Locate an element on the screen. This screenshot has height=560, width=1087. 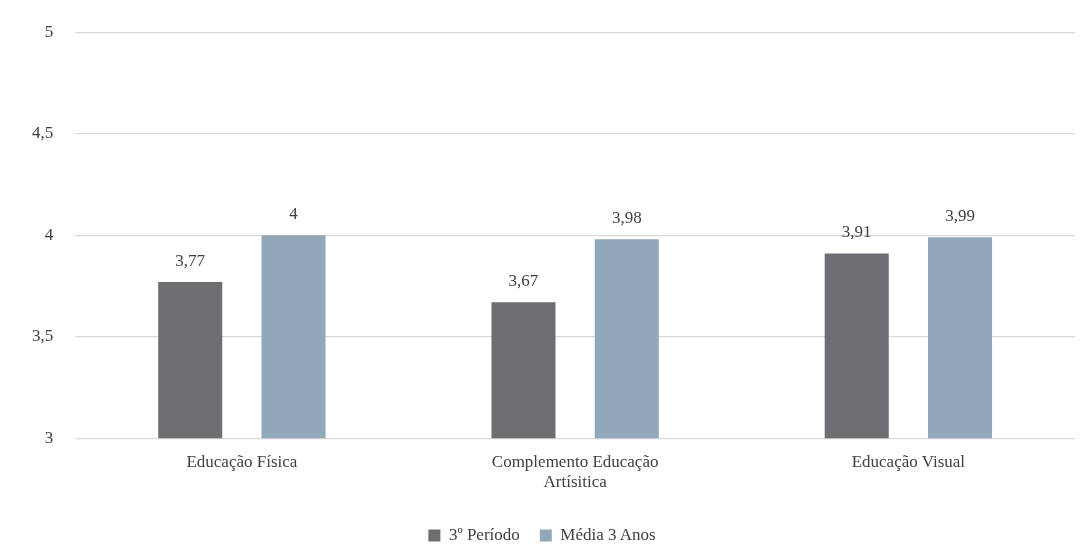
x-tick-label: Educação Visual is located at coordinates (908, 461).